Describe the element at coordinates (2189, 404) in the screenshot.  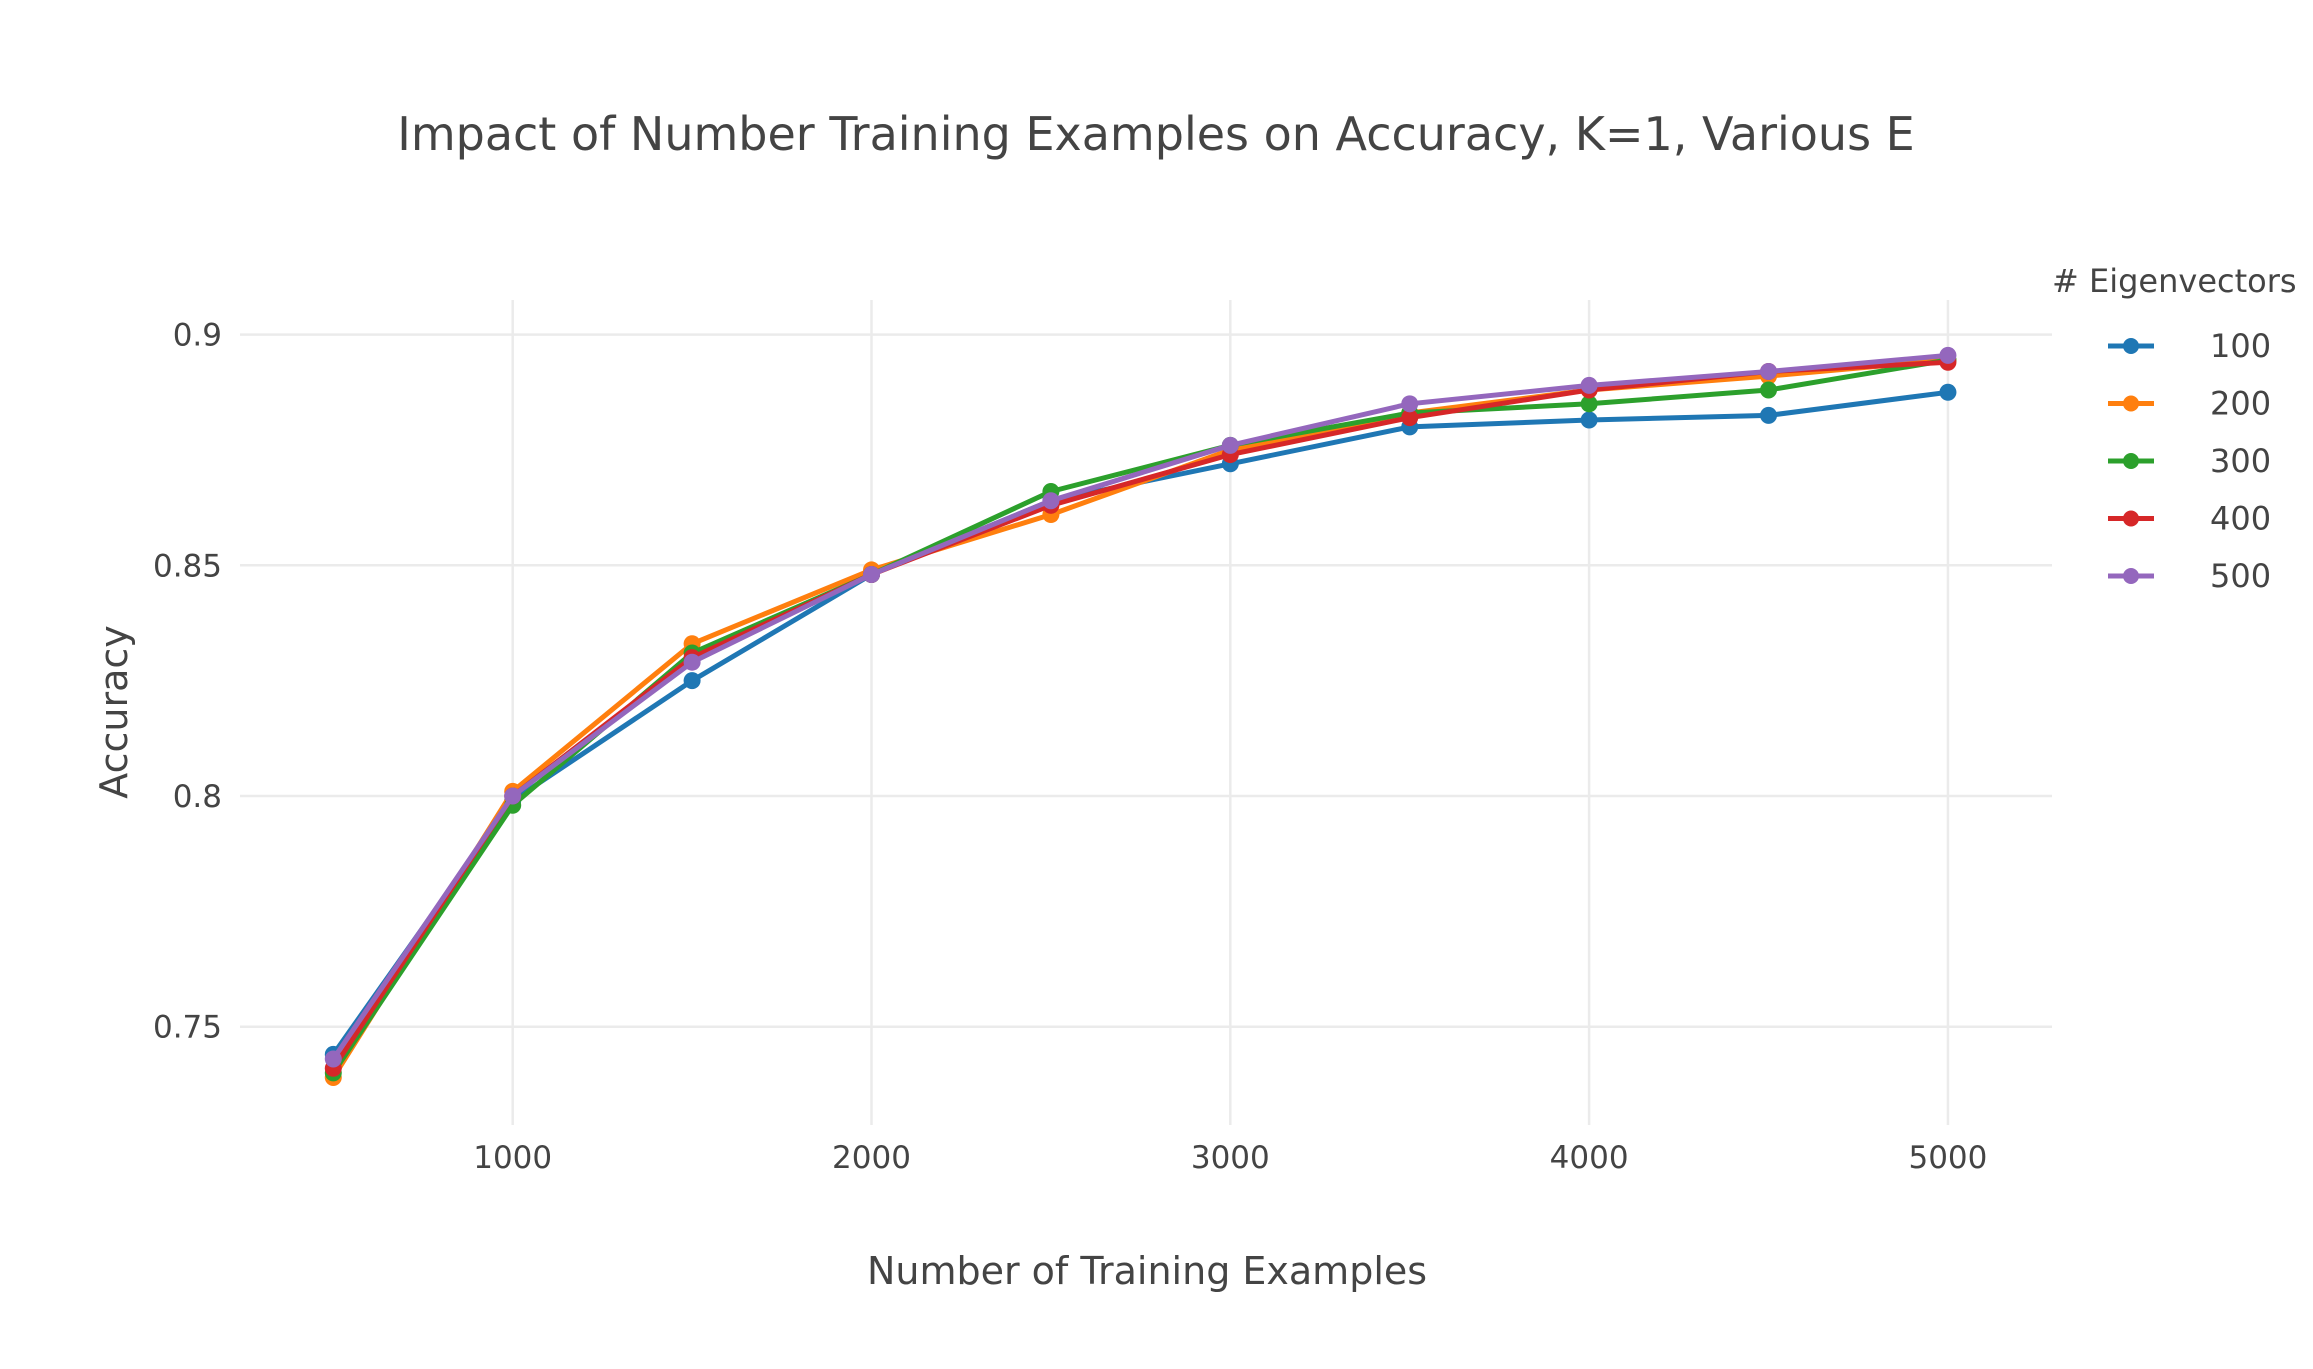
I see `legend-item-200: 200` at that location.